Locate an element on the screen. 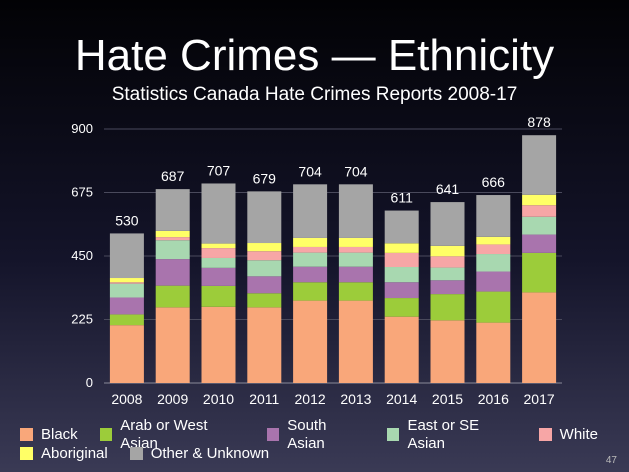  x-tick-label: 2010 is located at coordinates (218, 399).